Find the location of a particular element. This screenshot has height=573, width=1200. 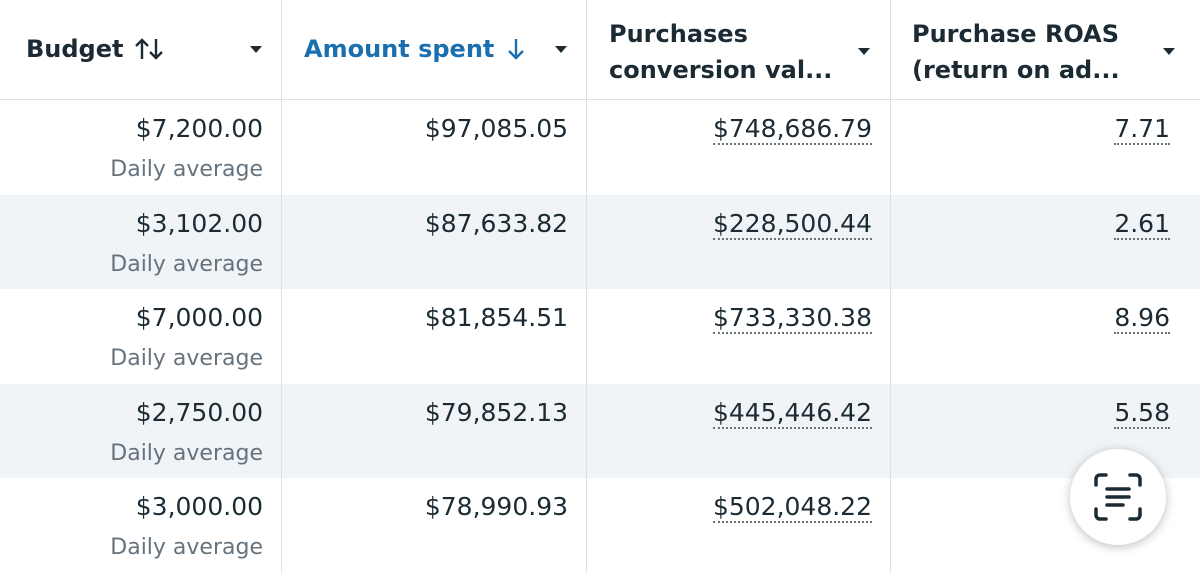

table-cell: $7,200.00 Daily average is located at coordinates (141, 147).